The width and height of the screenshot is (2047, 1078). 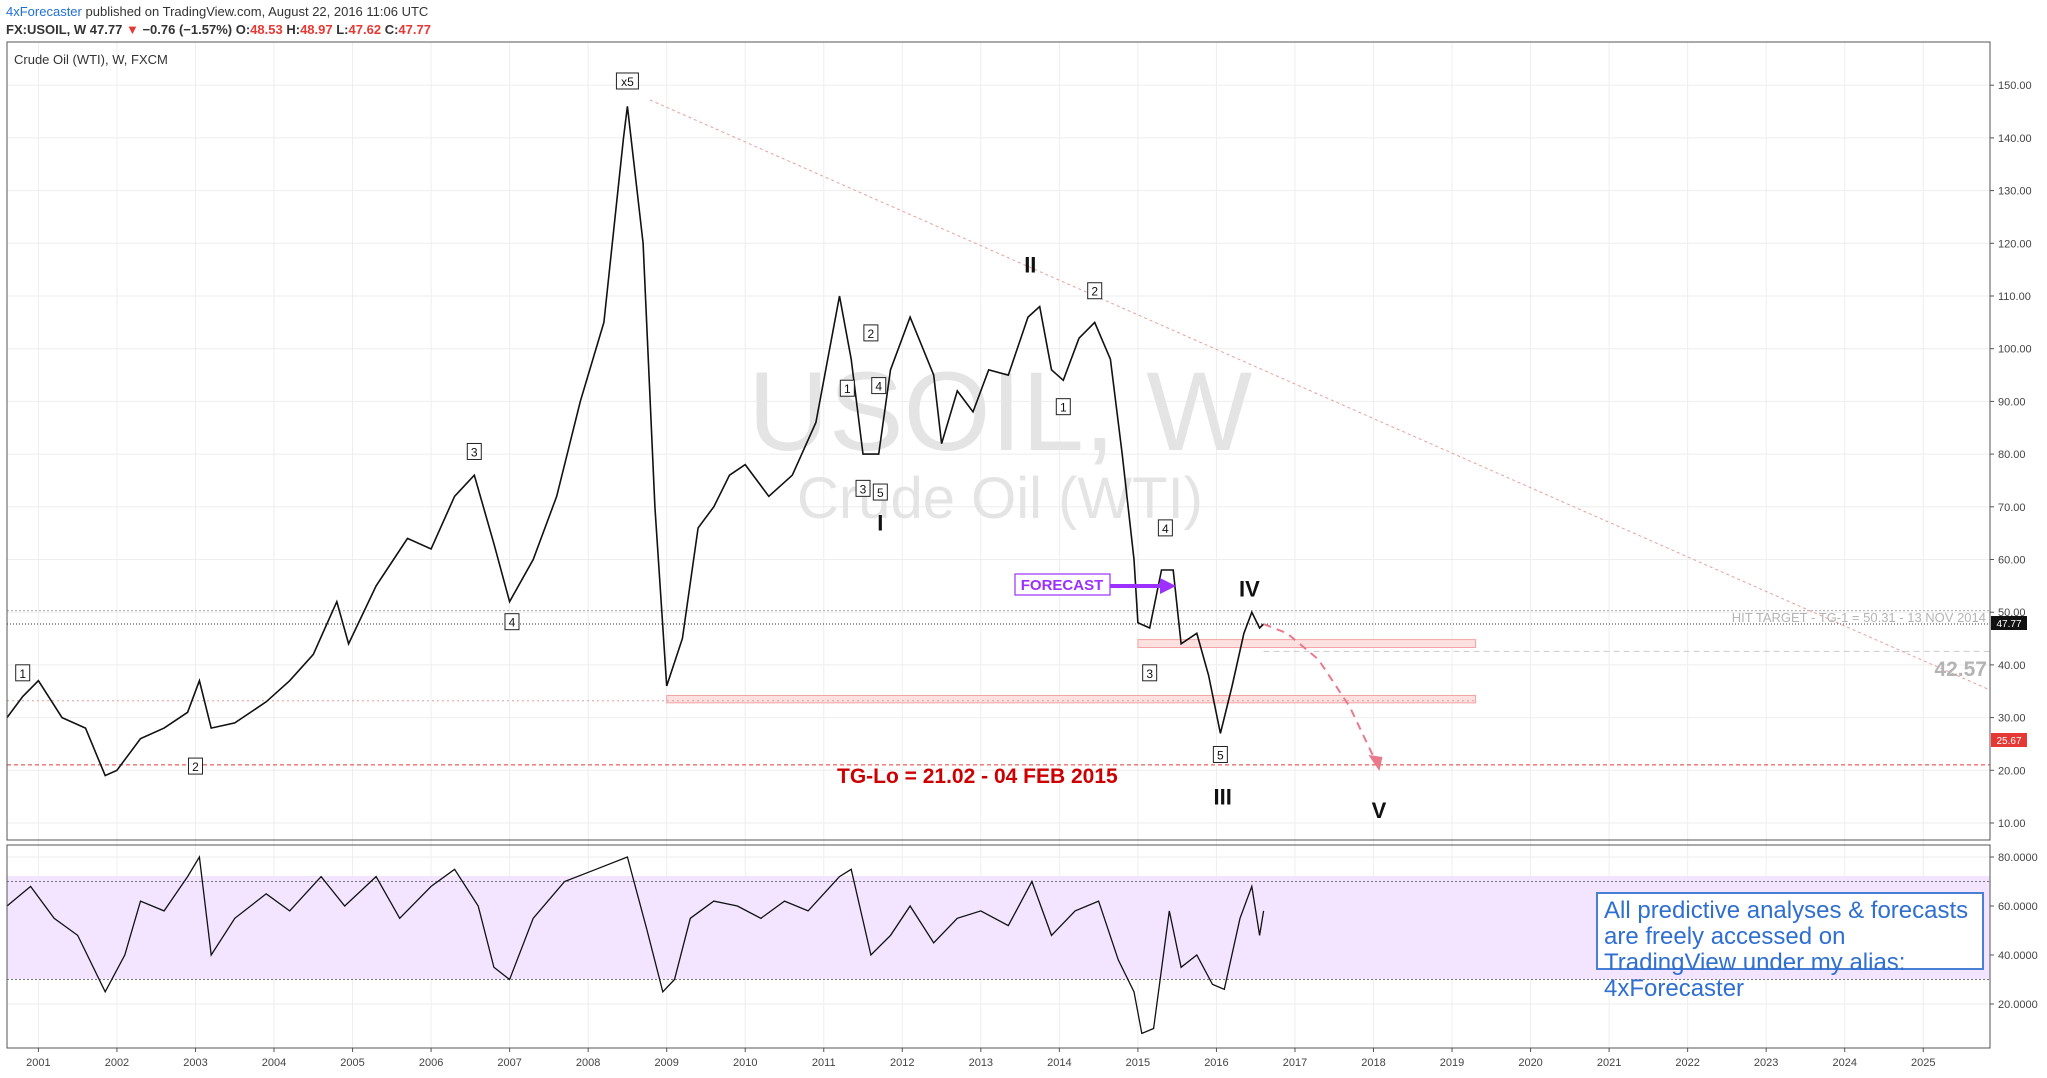 I want to click on x-tick-label: 2020, so click(x=1530, y=1063).